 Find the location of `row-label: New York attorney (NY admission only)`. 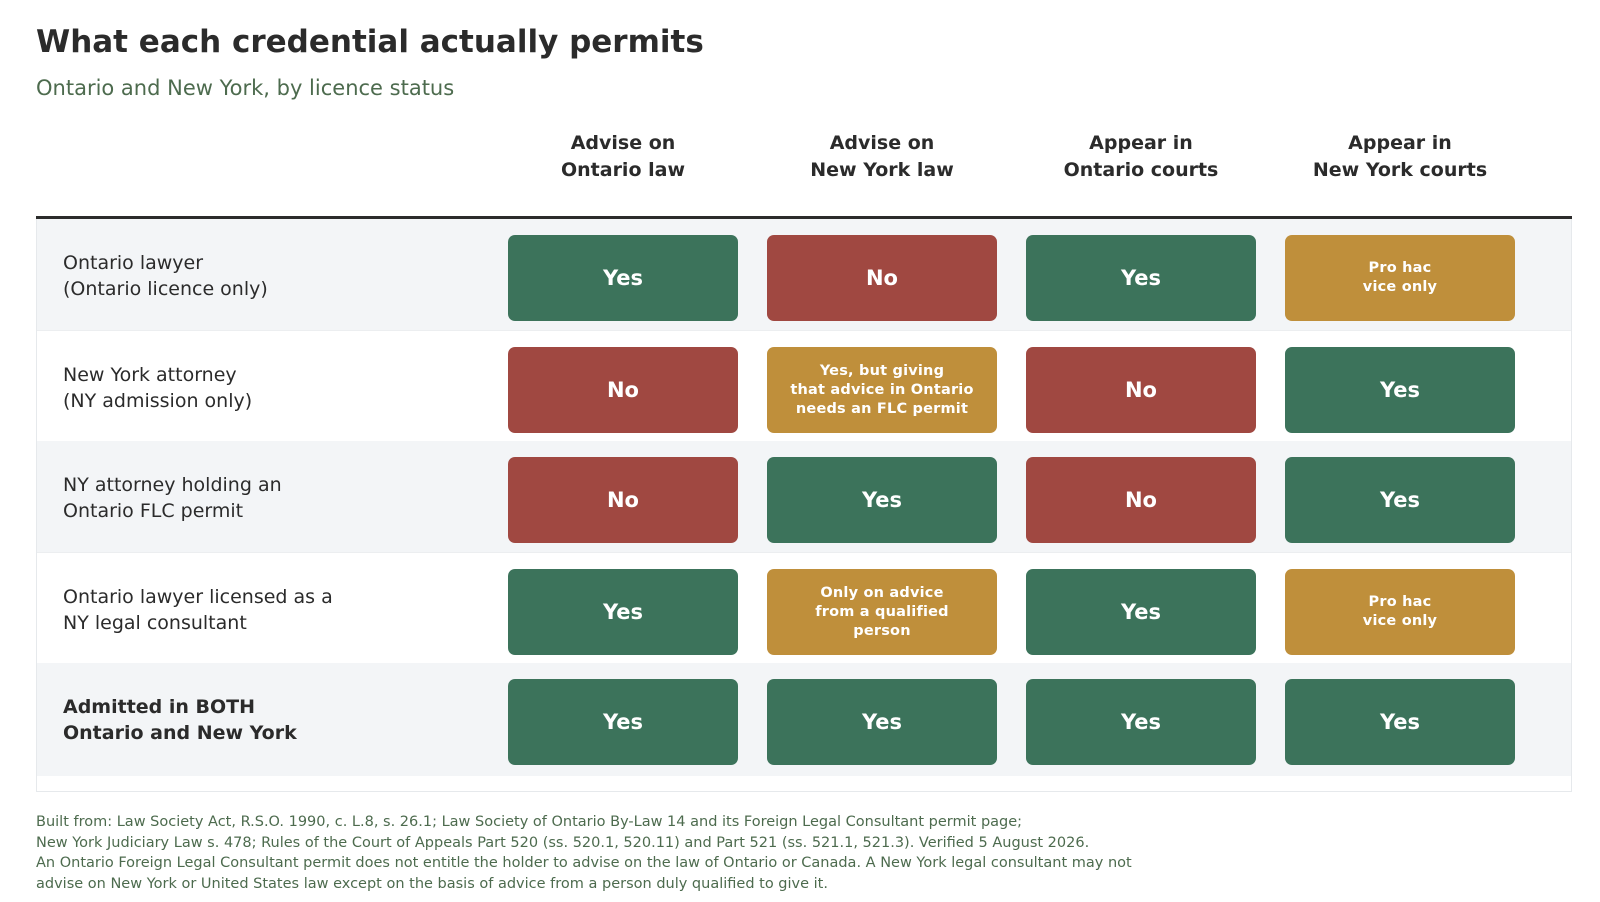

row-label: New York attorney (NY admission only) is located at coordinates (157, 387).